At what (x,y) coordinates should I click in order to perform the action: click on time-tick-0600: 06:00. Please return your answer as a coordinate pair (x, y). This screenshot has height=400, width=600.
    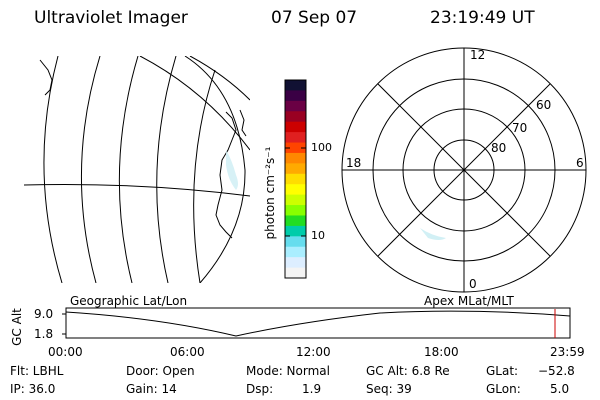
    Looking at the image, I should click on (187, 352).